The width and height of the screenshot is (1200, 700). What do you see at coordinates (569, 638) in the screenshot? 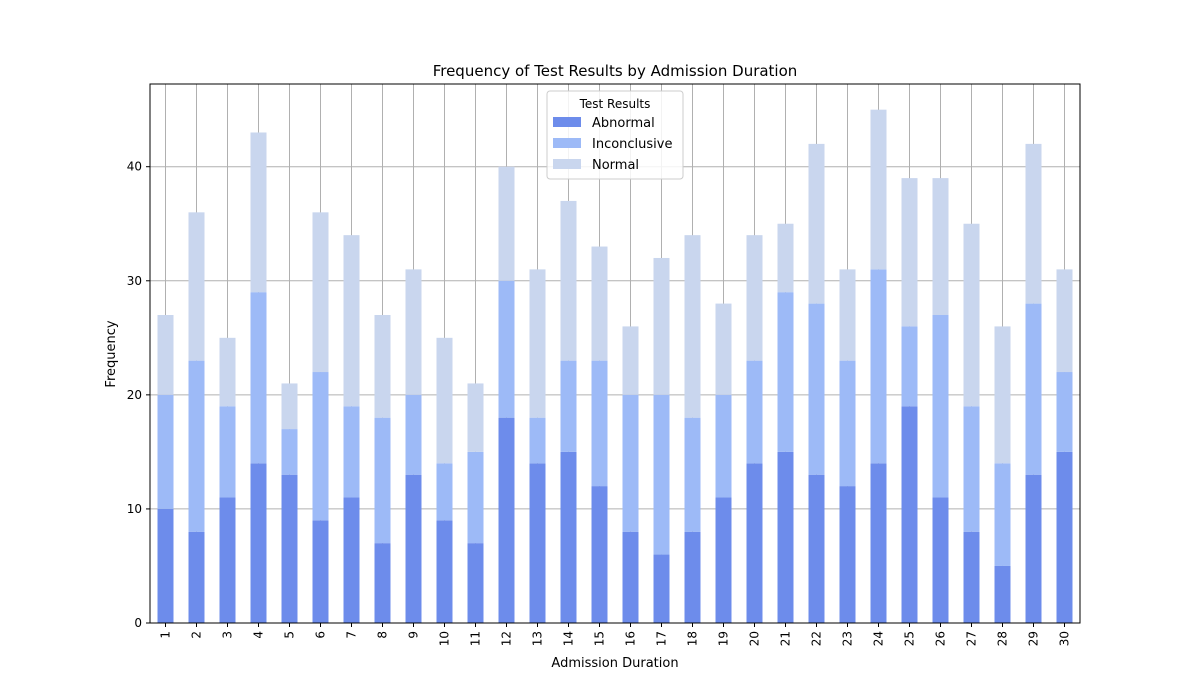
I see `x-tick-label: 14` at bounding box center [569, 638].